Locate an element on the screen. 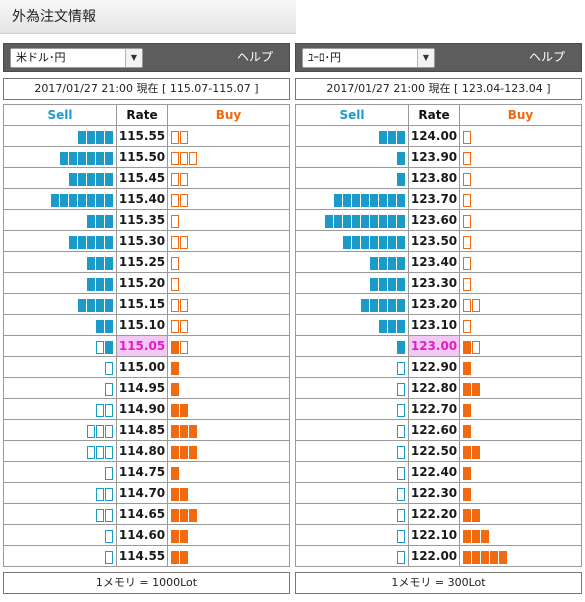  rate-cell: 115.50 is located at coordinates (142, 157).